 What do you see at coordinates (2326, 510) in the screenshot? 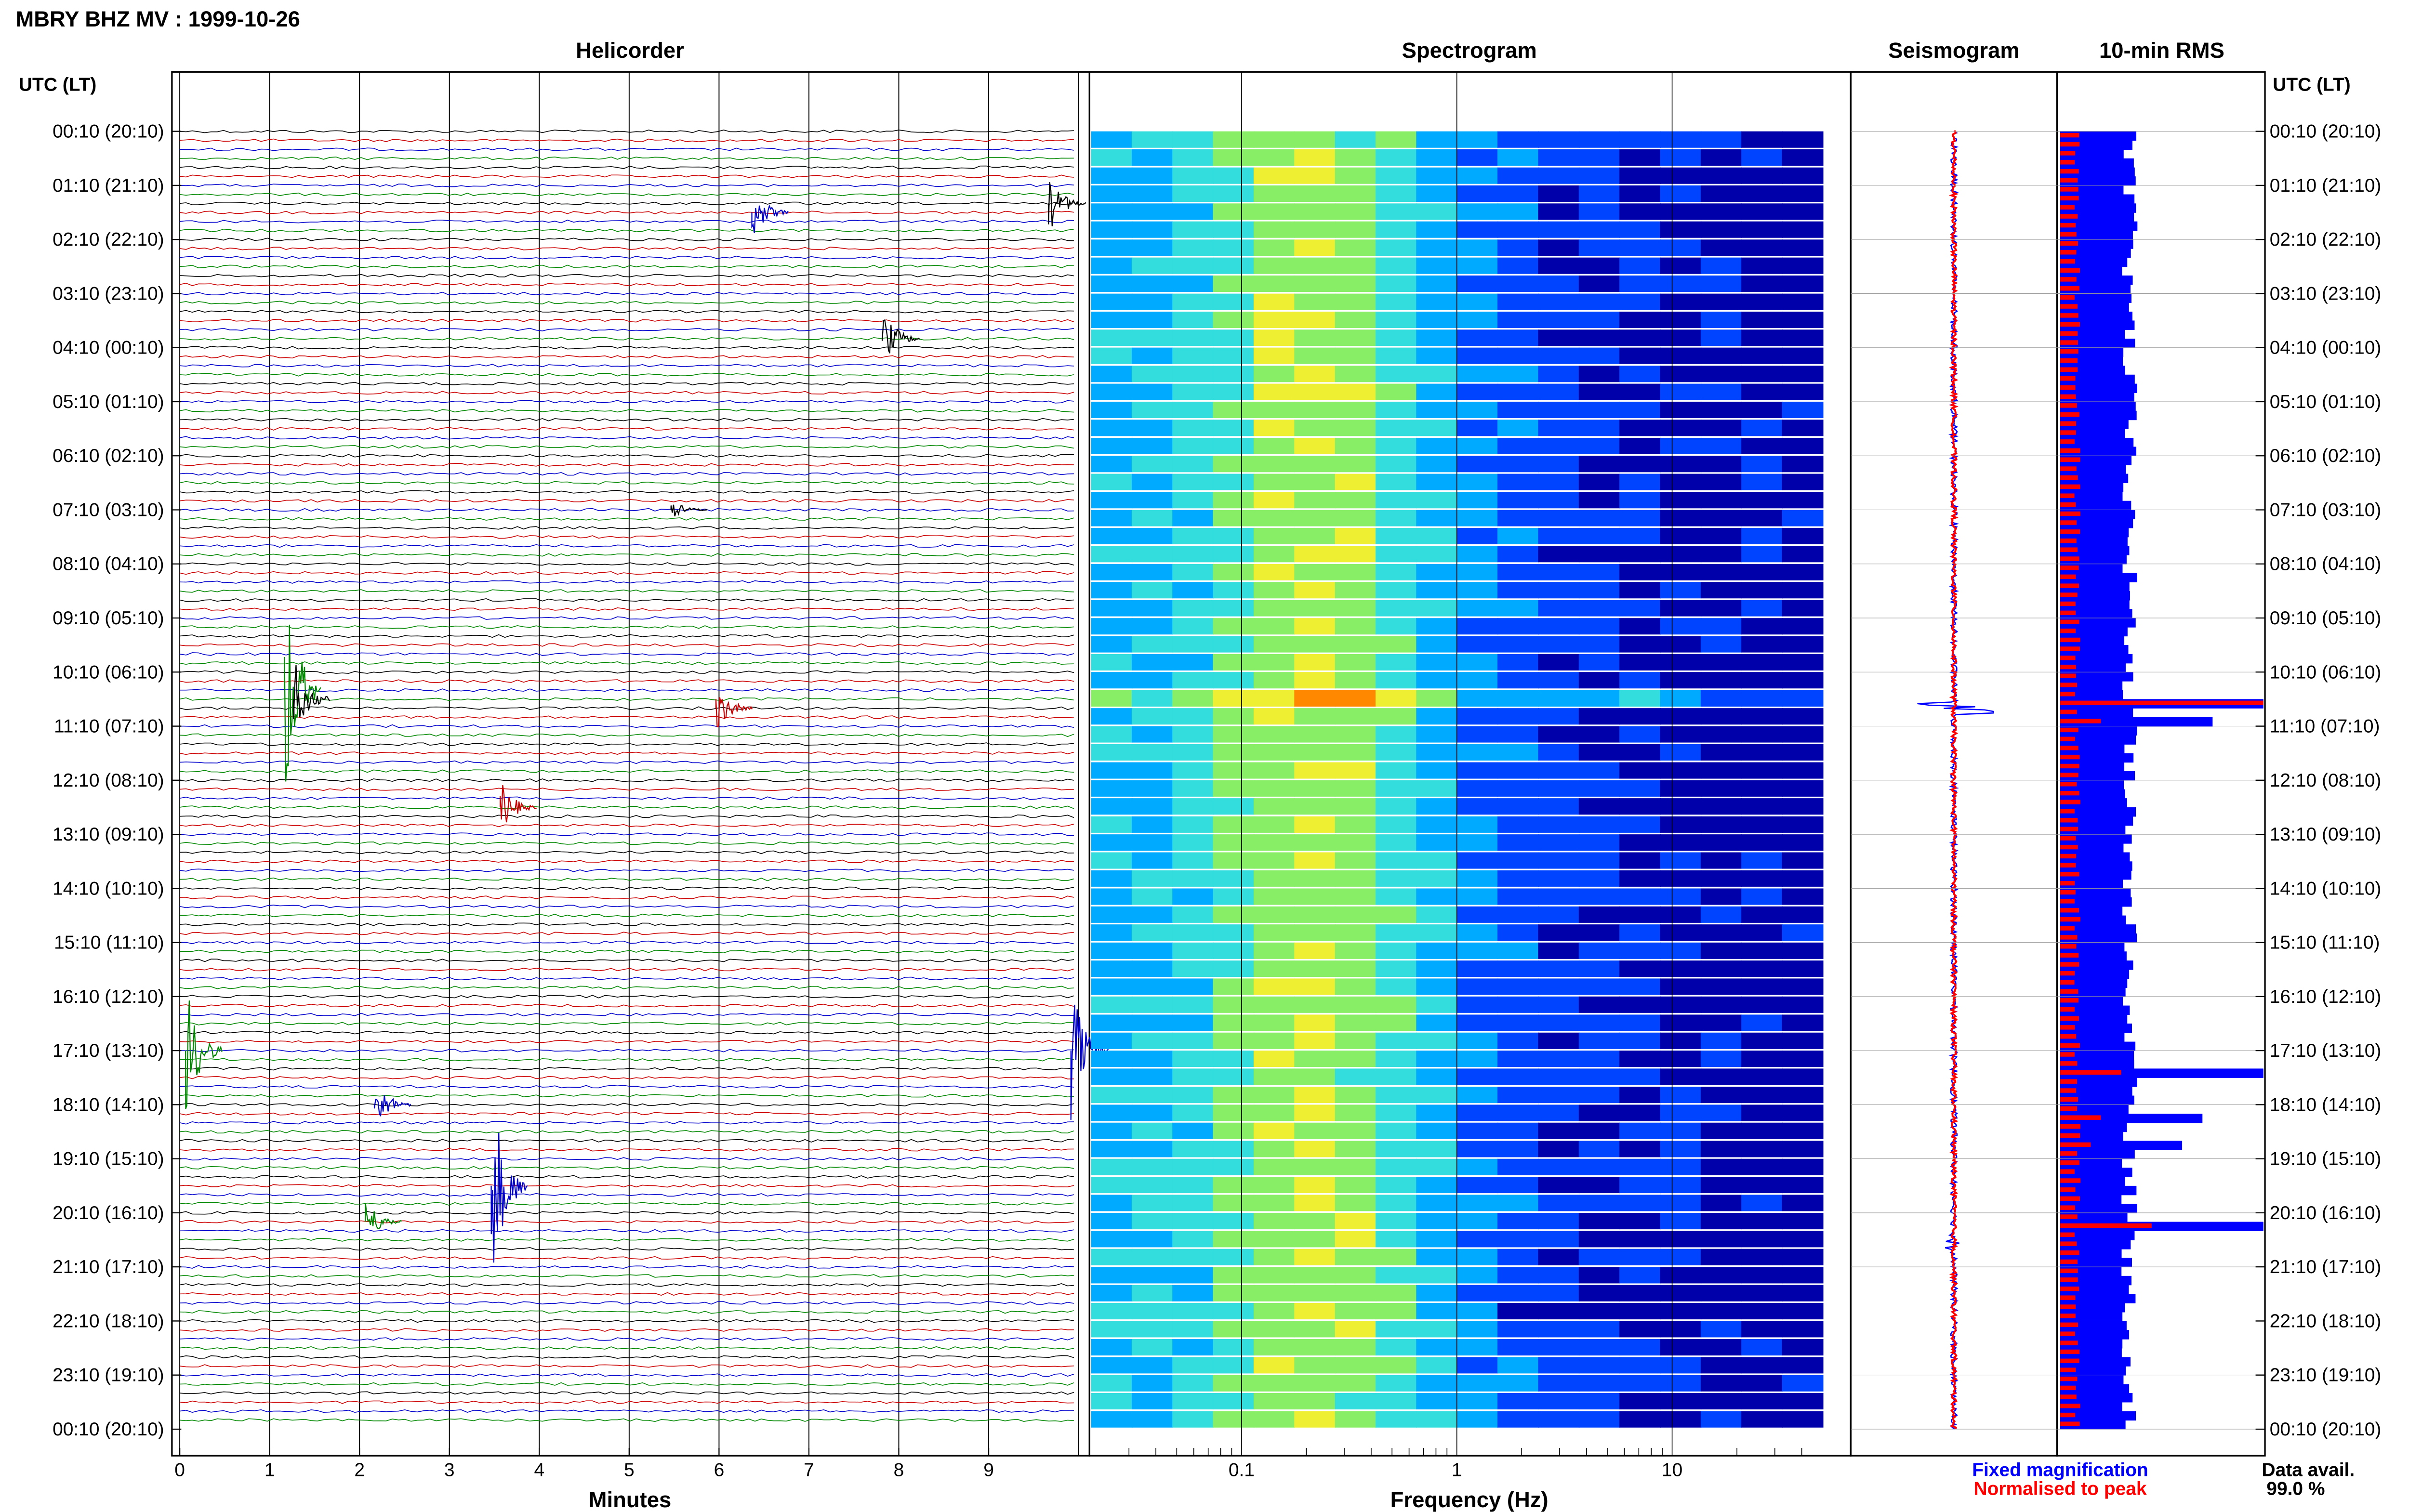
I see `time-tick-label-right: 07:10 (03:10)` at bounding box center [2326, 510].